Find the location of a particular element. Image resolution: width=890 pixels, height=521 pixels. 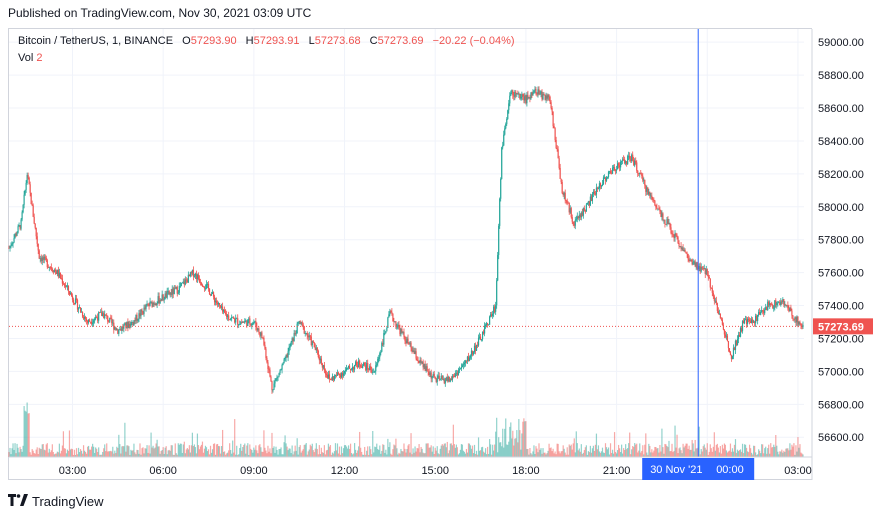

x-tick-label: 18:00 is located at coordinates (526, 471).